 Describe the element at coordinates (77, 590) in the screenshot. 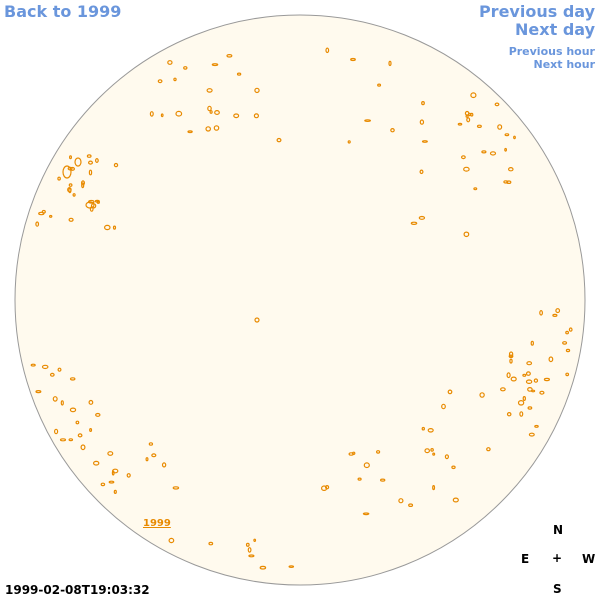

I see `observation-timestamp: 1999-02-08T19:03:32` at that location.